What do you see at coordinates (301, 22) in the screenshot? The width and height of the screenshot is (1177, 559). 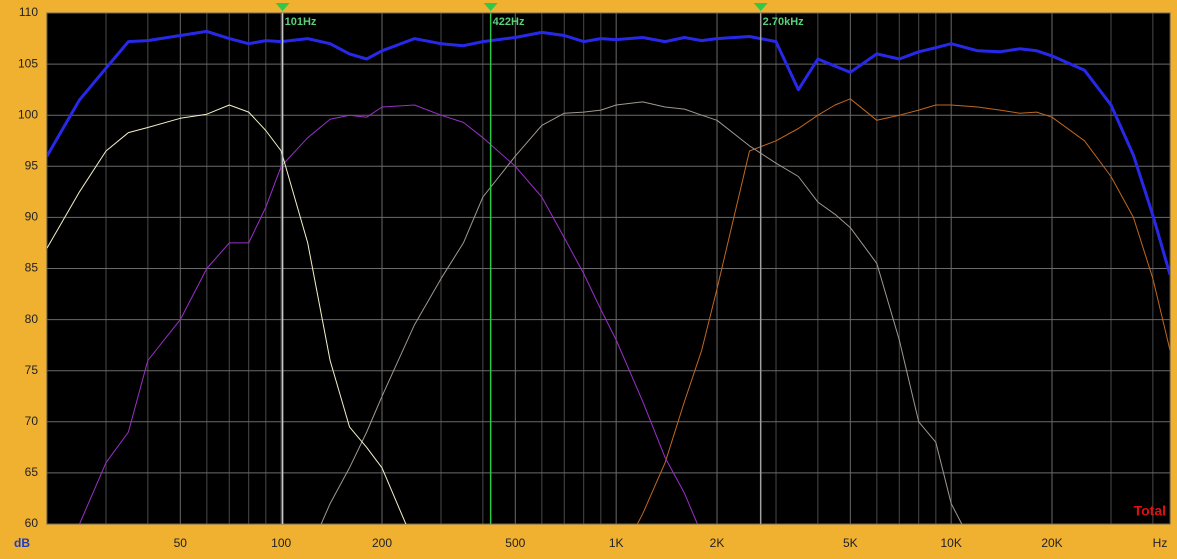 I see `marker-label: 101Hz` at bounding box center [301, 22].